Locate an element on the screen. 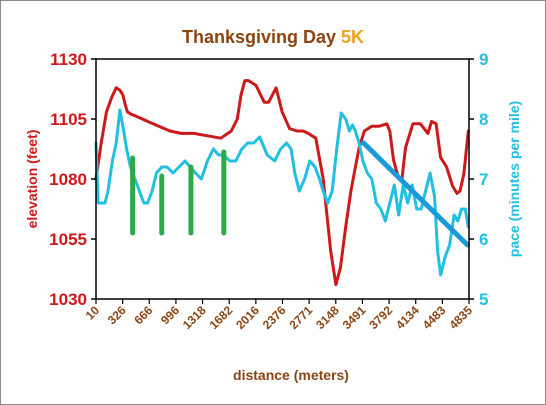 Image resolution: width=546 pixels, height=405 pixels. y-tick-label-left: 1130 is located at coordinates (68, 59).